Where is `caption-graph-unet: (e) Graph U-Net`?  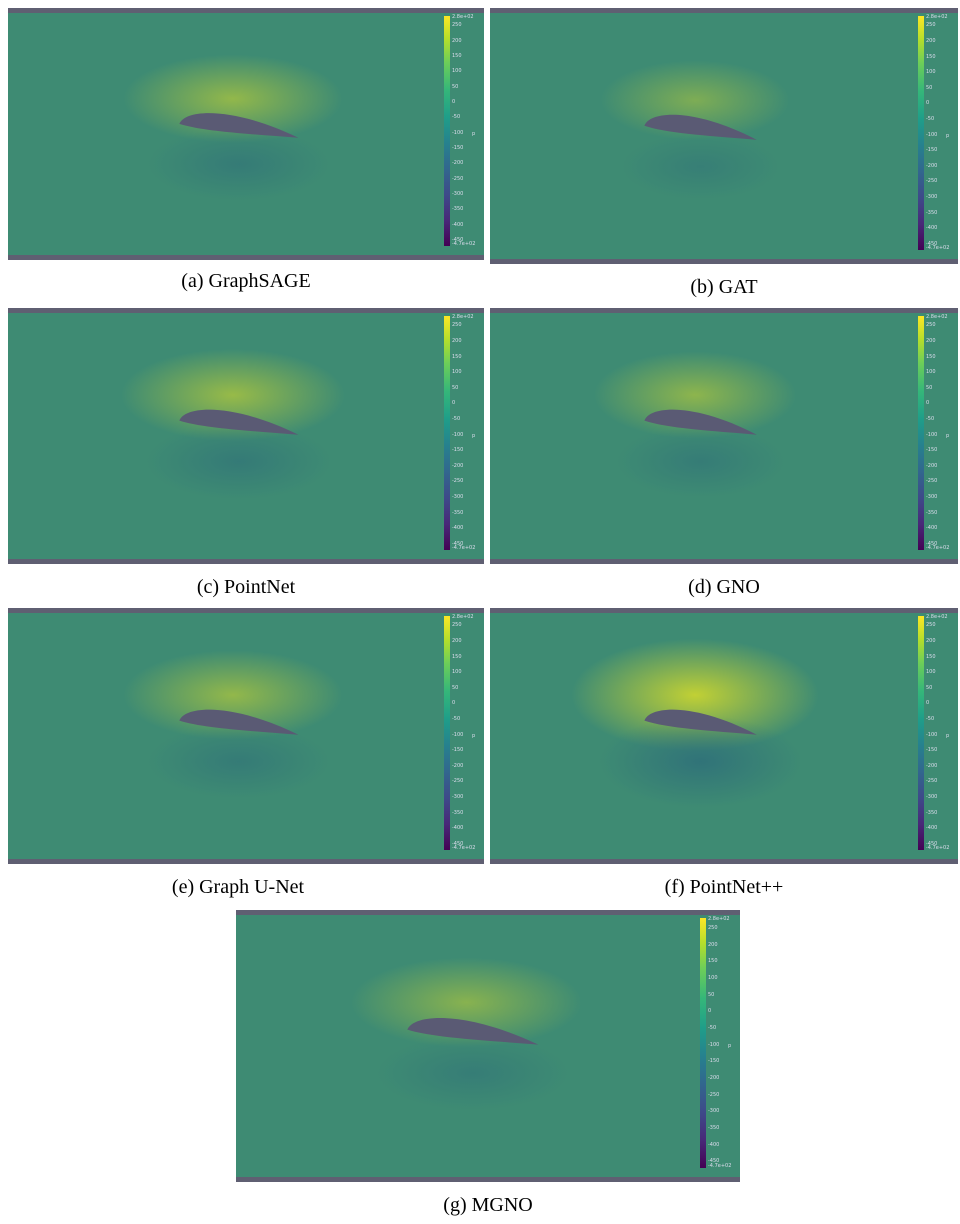 caption-graph-unet: (e) Graph U-Net is located at coordinates (238, 887).